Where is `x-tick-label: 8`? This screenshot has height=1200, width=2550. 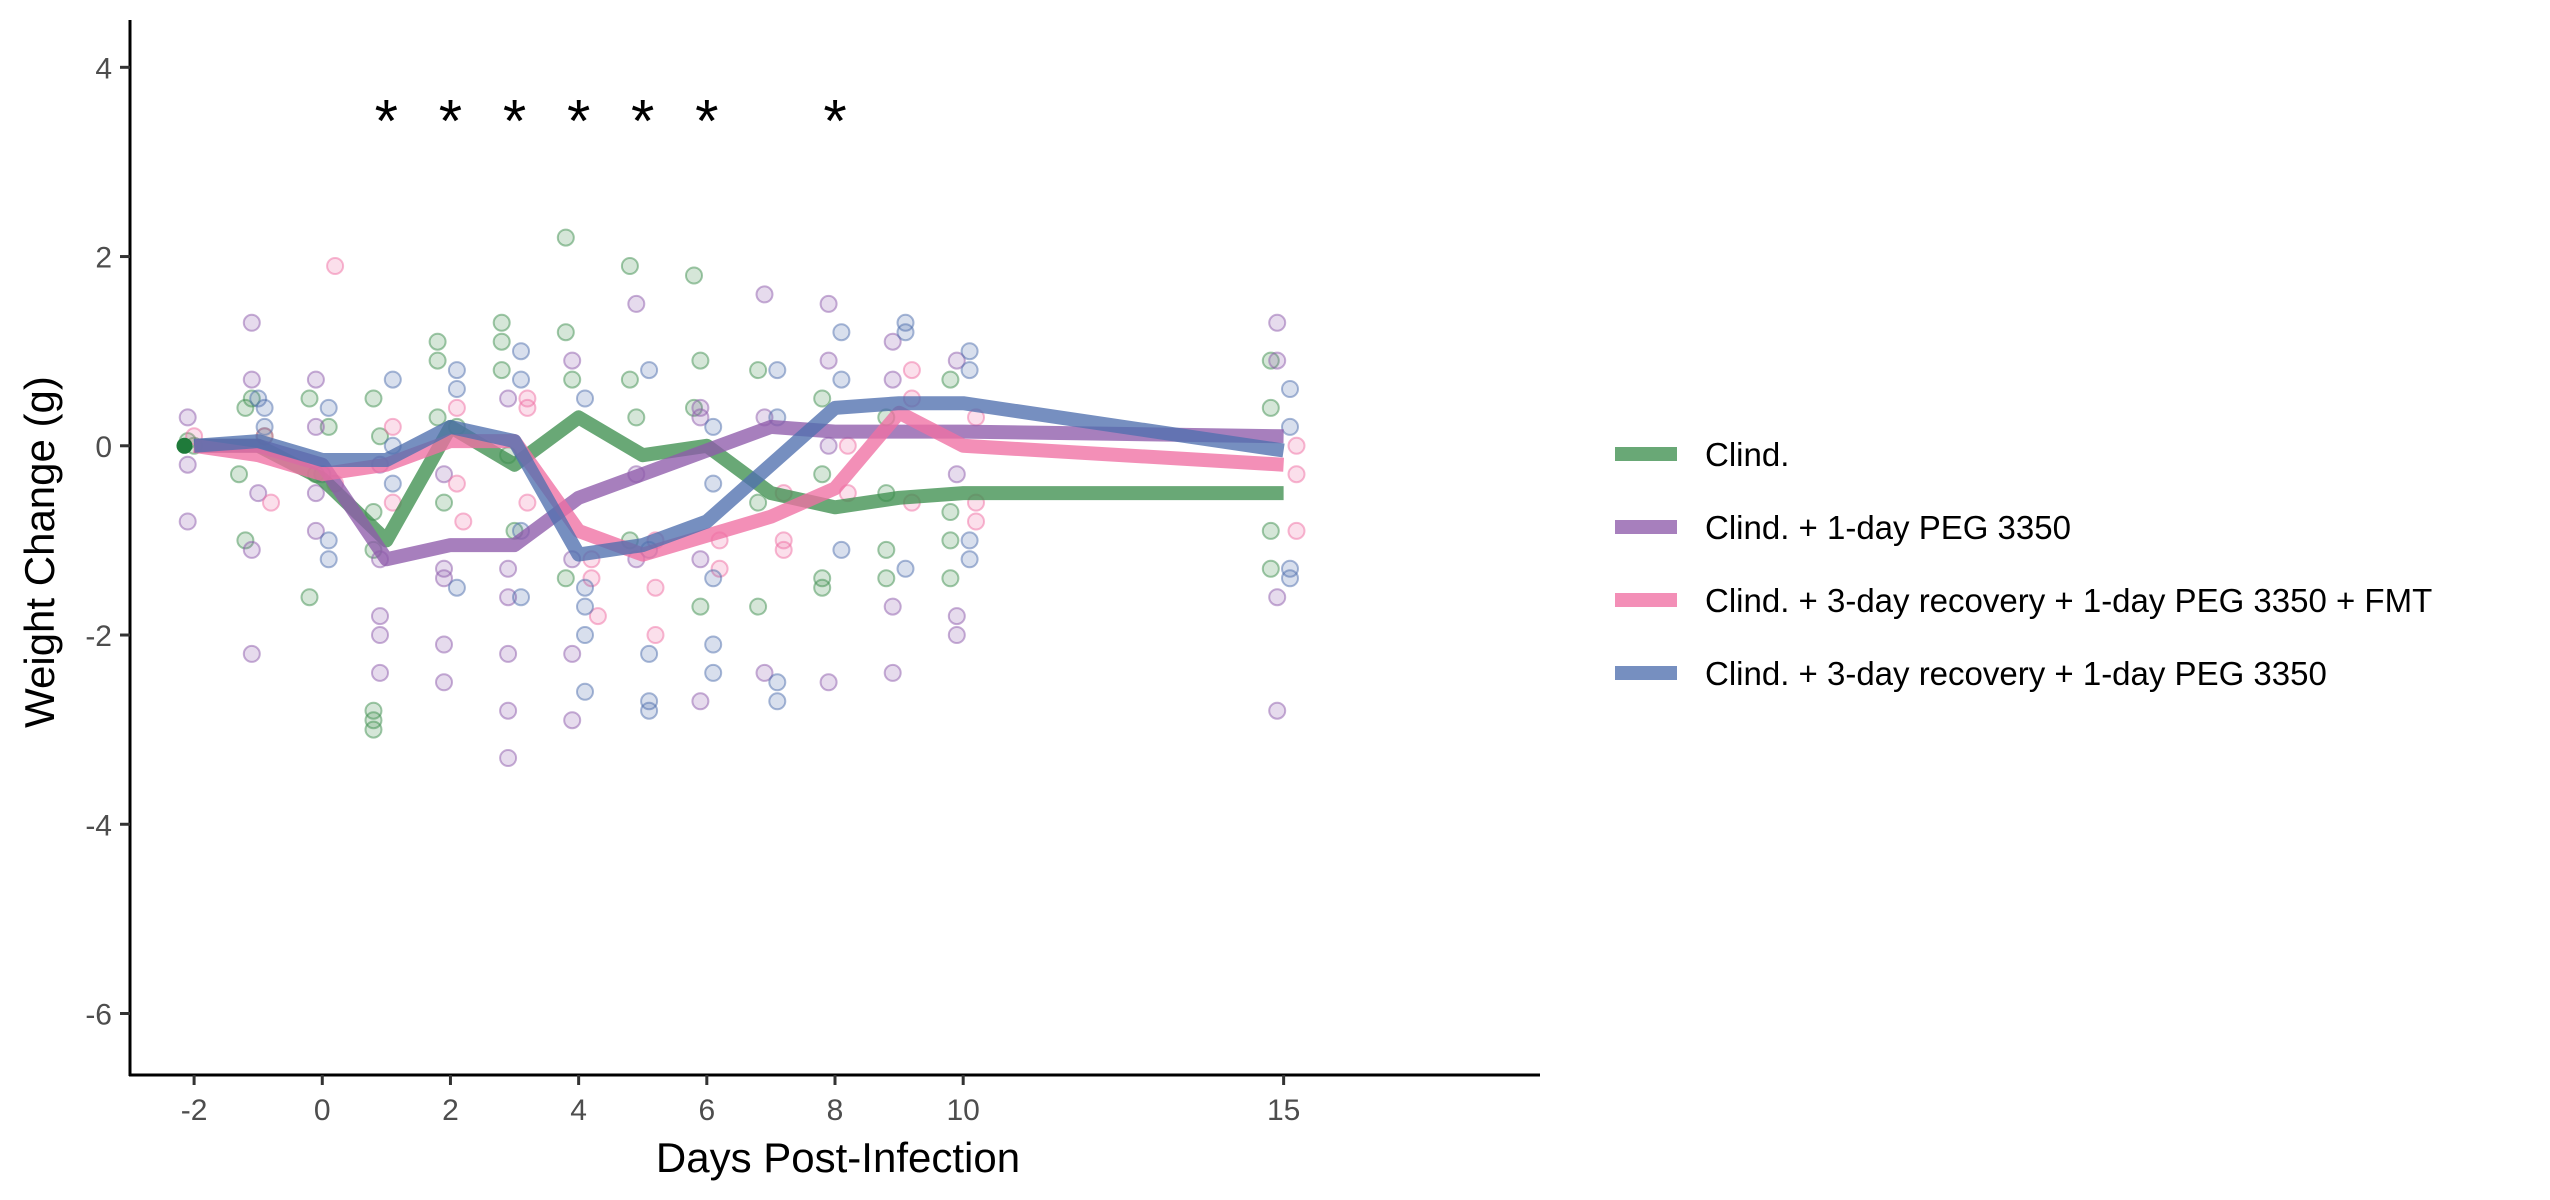 x-tick-label: 8 is located at coordinates (835, 1110).